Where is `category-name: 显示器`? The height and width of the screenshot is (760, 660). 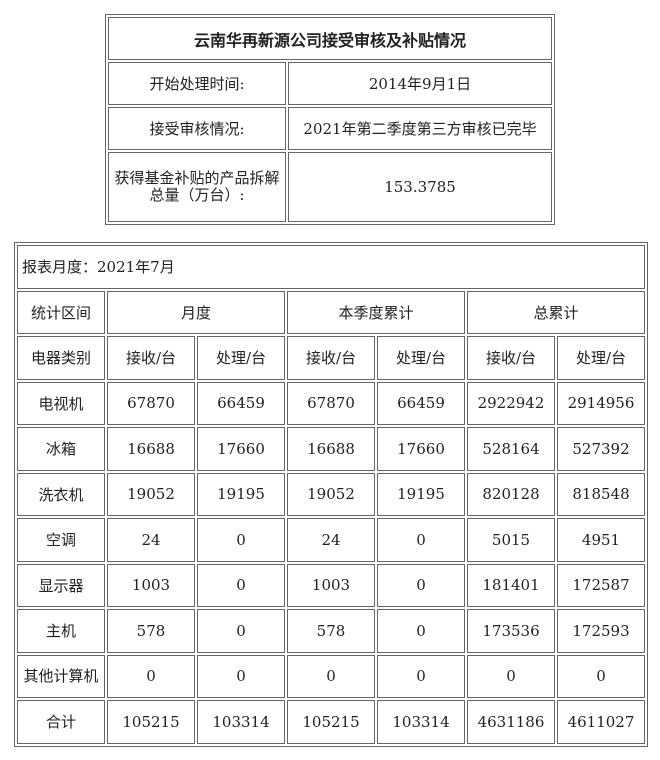
category-name: 显示器 is located at coordinates (61, 585).